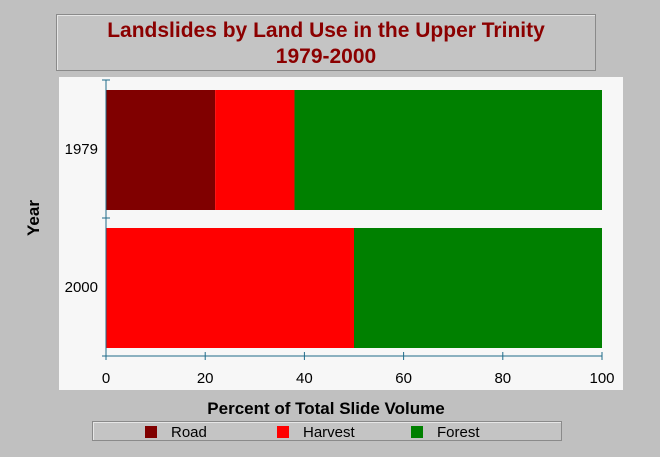  I want to click on y-tick-label-2000: 2000, so click(81, 287).